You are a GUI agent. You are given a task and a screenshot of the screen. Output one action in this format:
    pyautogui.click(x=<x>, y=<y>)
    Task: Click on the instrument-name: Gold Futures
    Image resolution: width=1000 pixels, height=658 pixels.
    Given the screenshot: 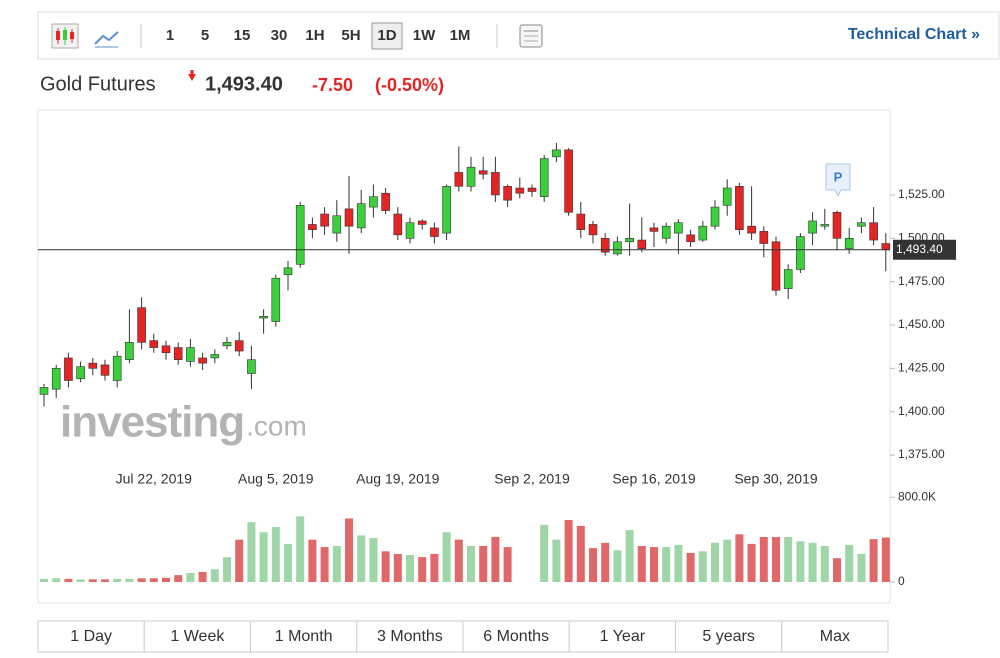 What is the action you would take?
    pyautogui.click(x=98, y=84)
    